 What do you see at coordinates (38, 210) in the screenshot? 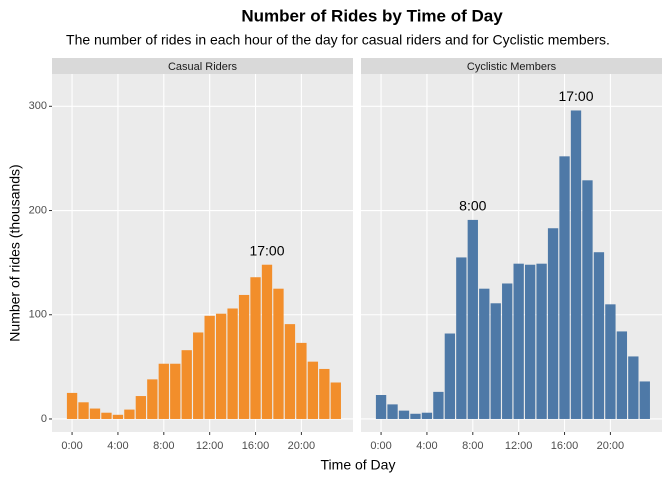
I see `y-tick-label: 200` at bounding box center [38, 210].